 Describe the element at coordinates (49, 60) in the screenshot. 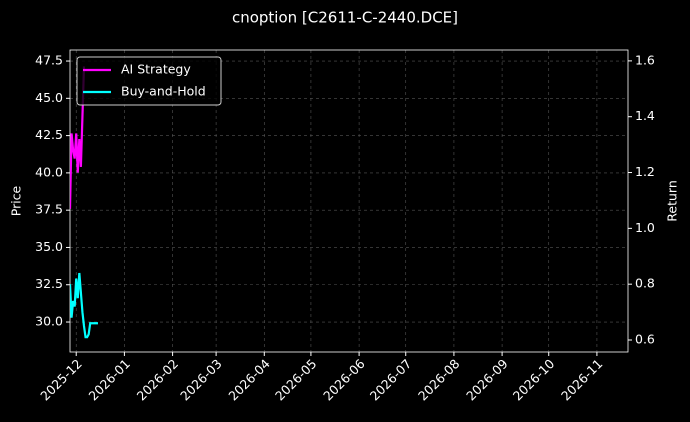

I see `y-tick-label: 47.5` at that location.